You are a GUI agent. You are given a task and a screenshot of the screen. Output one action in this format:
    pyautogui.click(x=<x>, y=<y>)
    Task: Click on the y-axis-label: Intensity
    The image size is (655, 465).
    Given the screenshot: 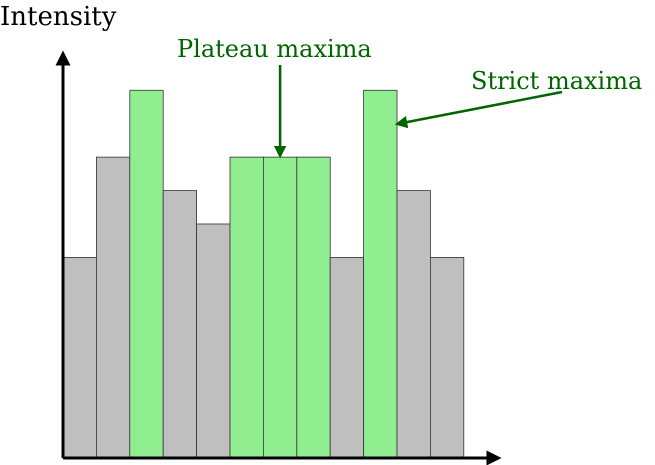 What is the action you would take?
    pyautogui.click(x=58, y=17)
    